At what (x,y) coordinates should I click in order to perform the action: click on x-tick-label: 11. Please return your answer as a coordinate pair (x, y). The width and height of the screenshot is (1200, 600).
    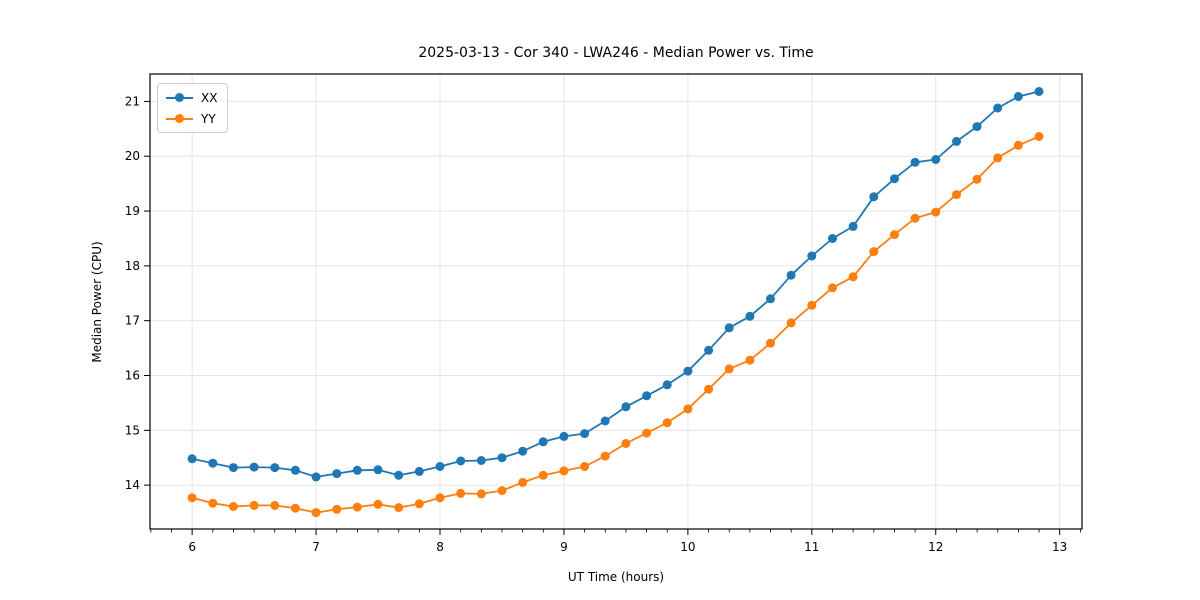
    Looking at the image, I should click on (811, 547).